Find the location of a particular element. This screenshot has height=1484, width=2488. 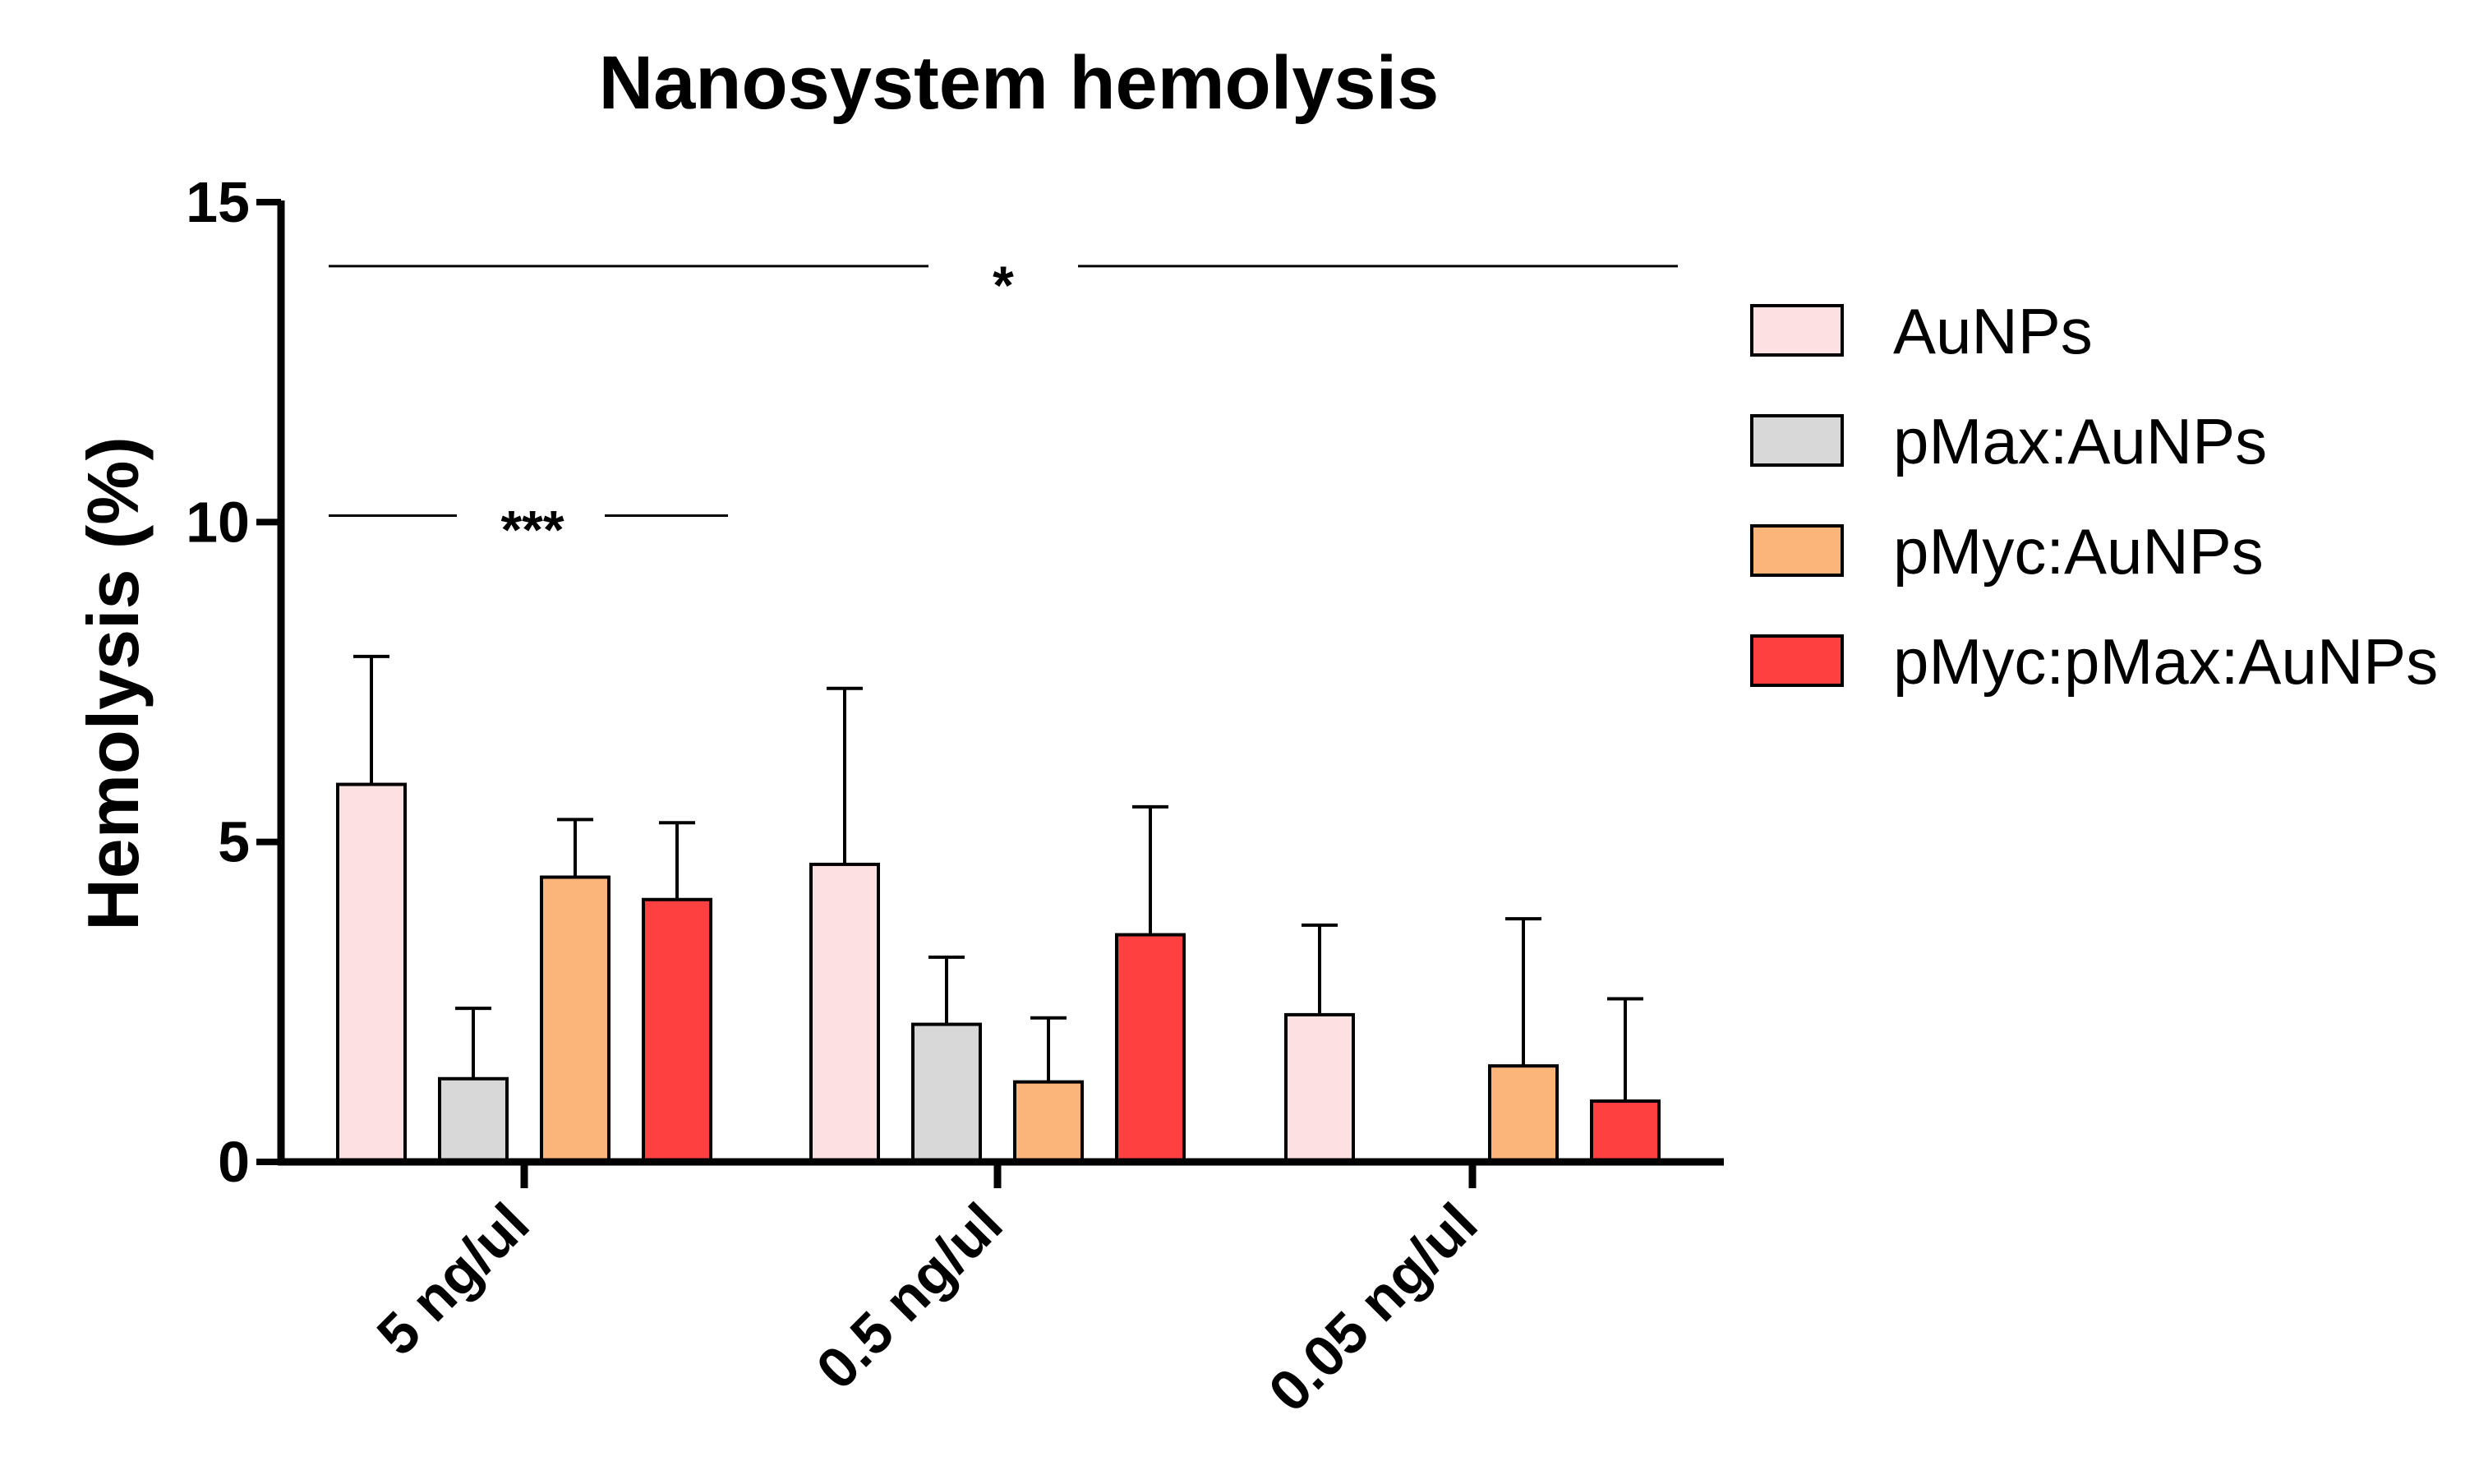

significance-star: * is located at coordinates (1003, 285).